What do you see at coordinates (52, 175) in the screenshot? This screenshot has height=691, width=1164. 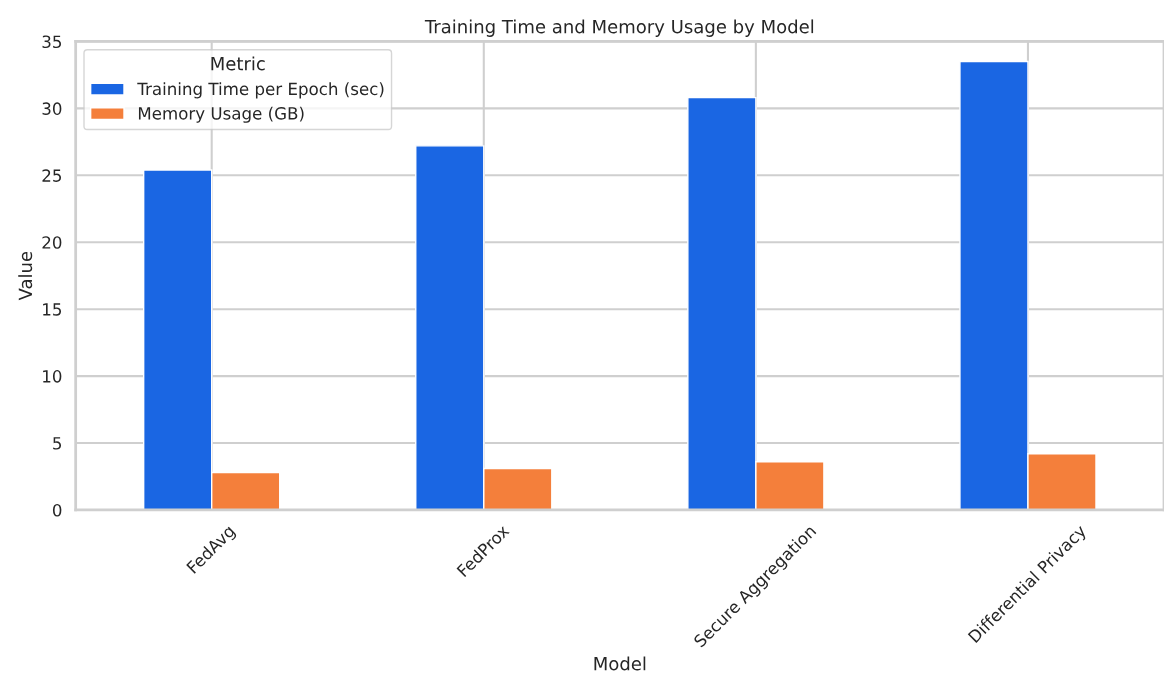 I see `y-tick-label: 25` at bounding box center [52, 175].